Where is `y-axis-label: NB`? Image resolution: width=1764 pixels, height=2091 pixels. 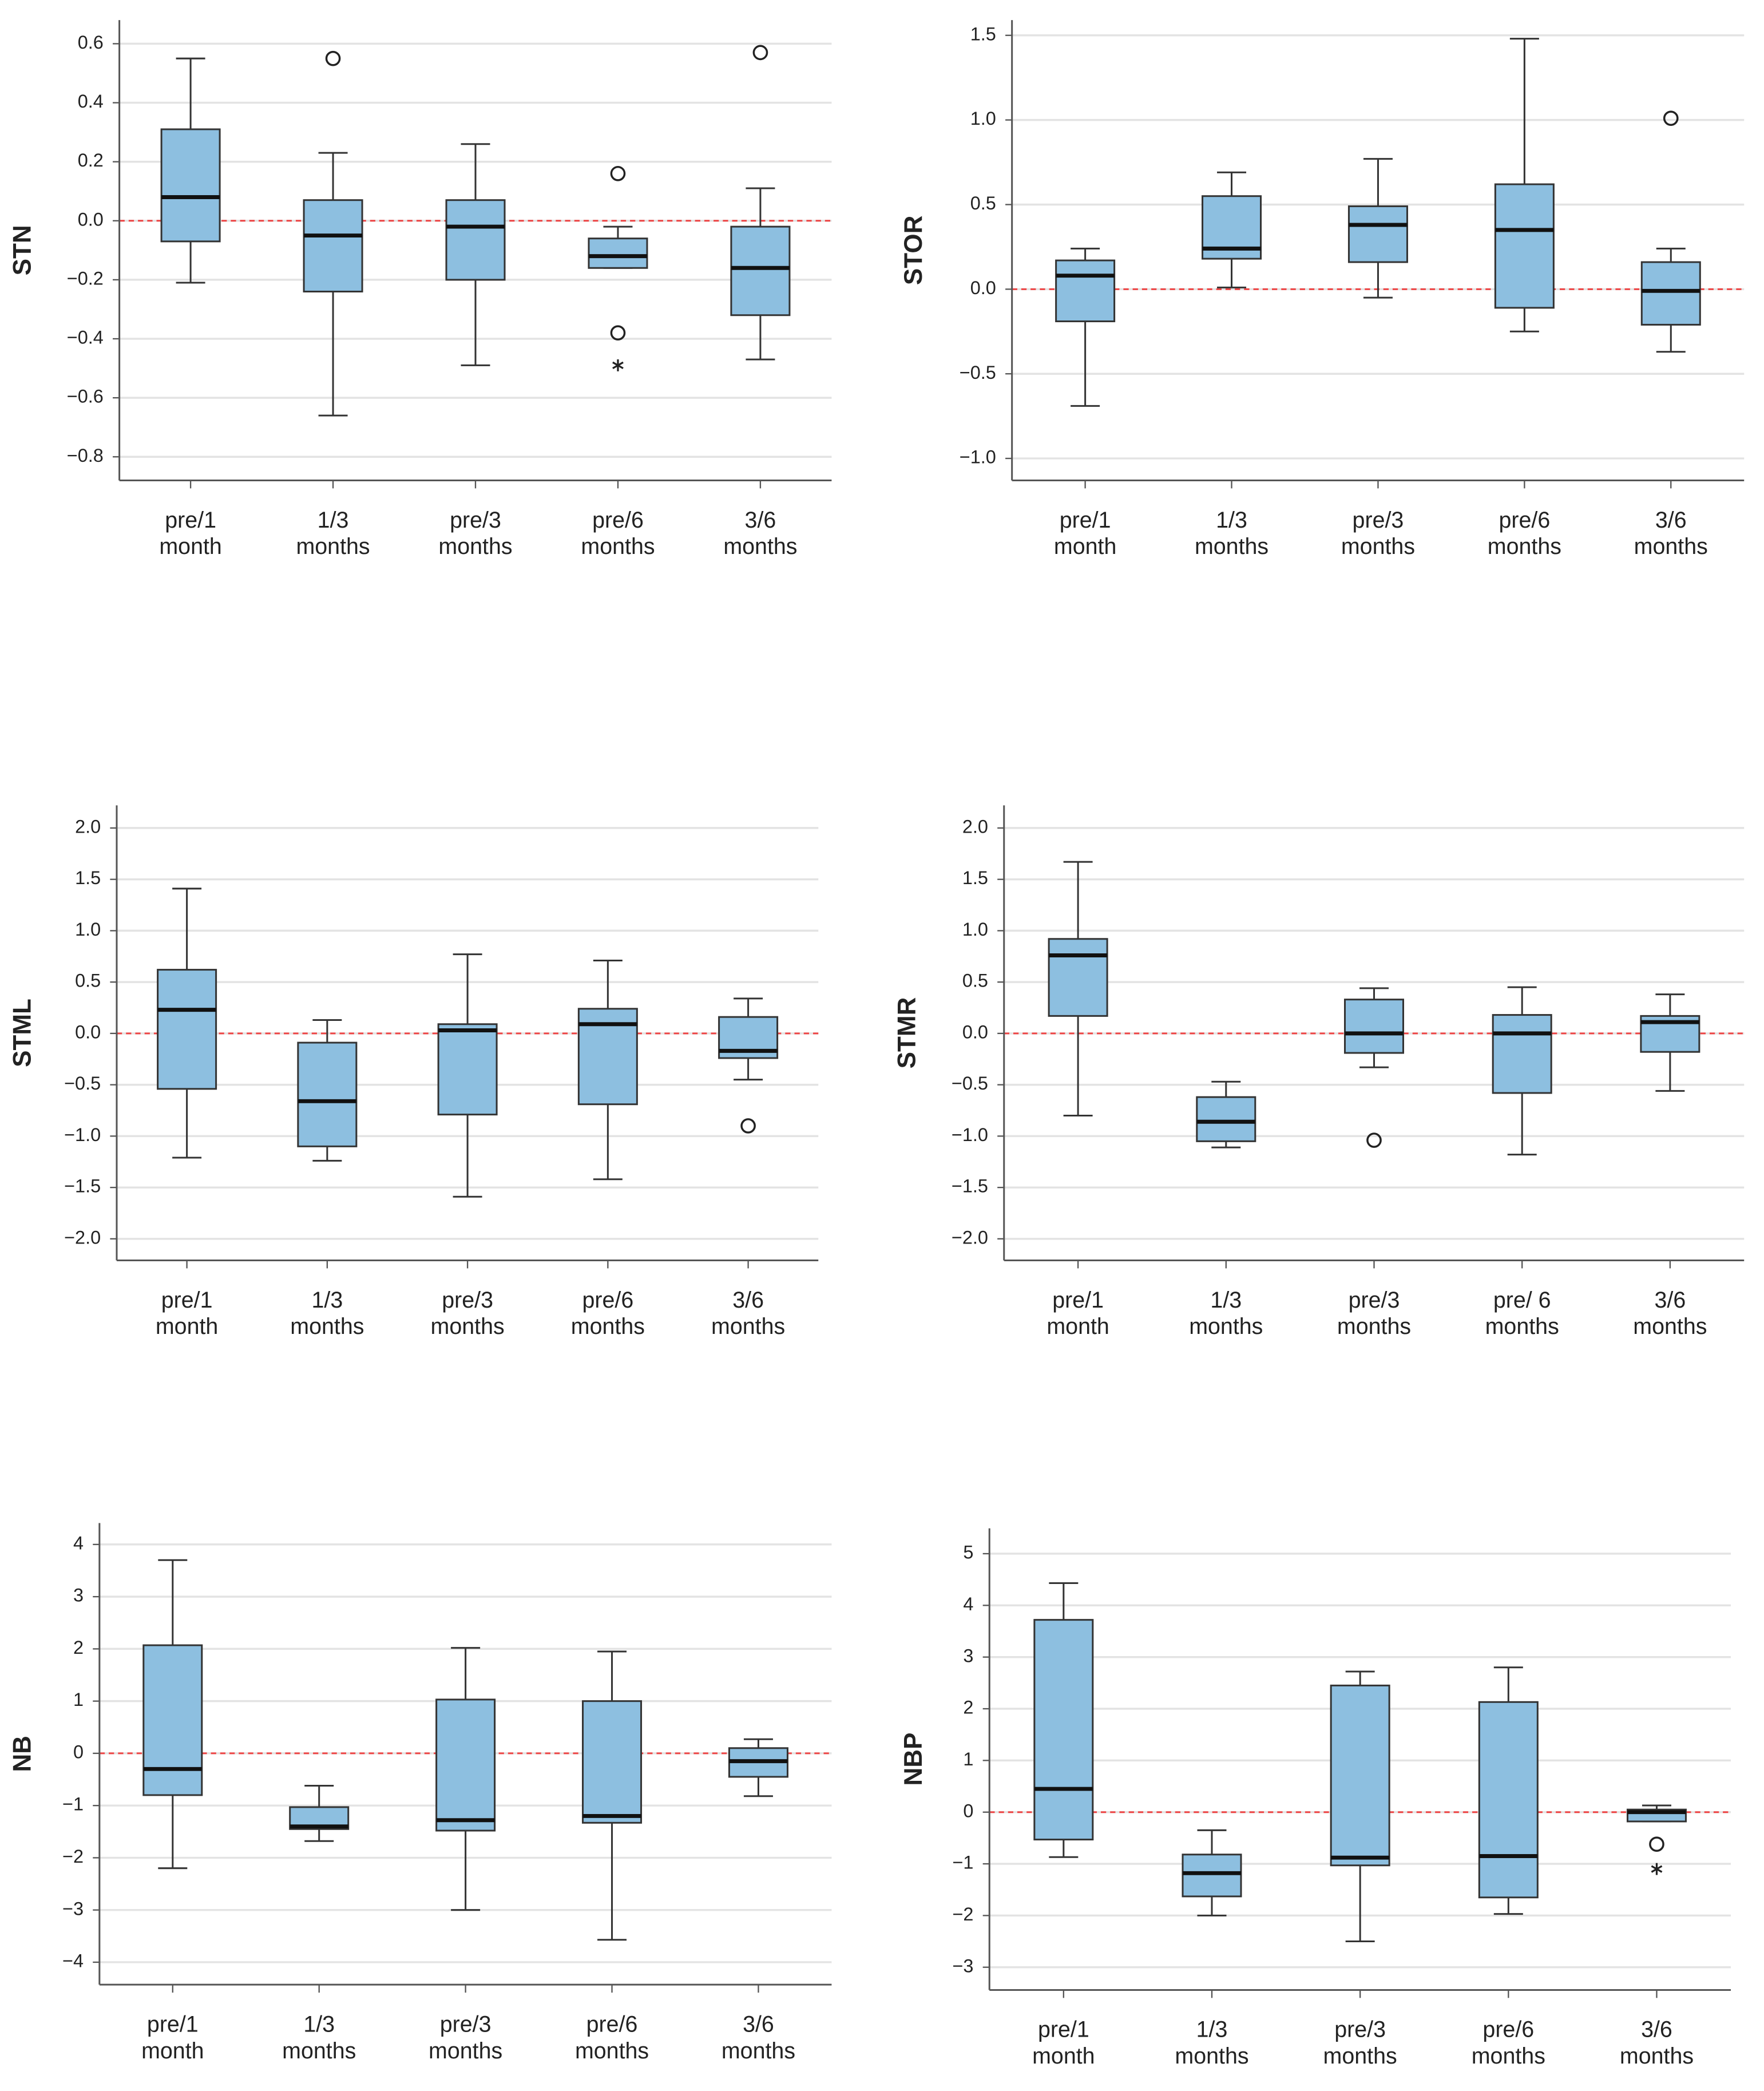 y-axis-label: NB is located at coordinates (22, 1754).